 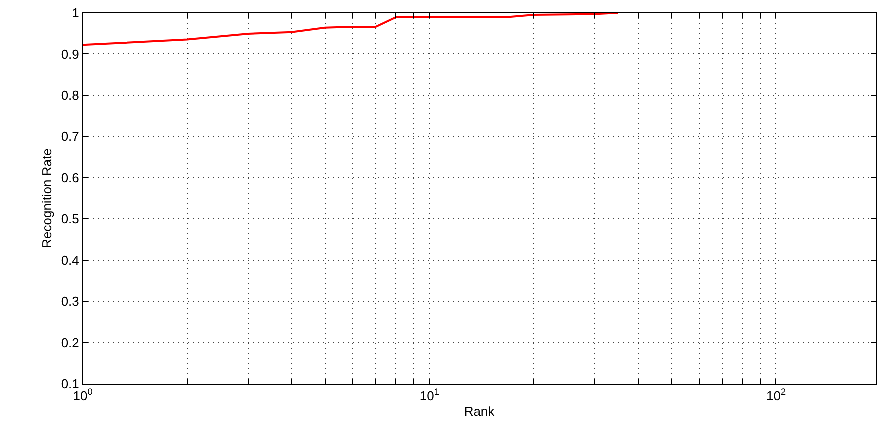 What do you see at coordinates (70, 342) in the screenshot?
I see `y-tick-label: 0.2` at bounding box center [70, 342].